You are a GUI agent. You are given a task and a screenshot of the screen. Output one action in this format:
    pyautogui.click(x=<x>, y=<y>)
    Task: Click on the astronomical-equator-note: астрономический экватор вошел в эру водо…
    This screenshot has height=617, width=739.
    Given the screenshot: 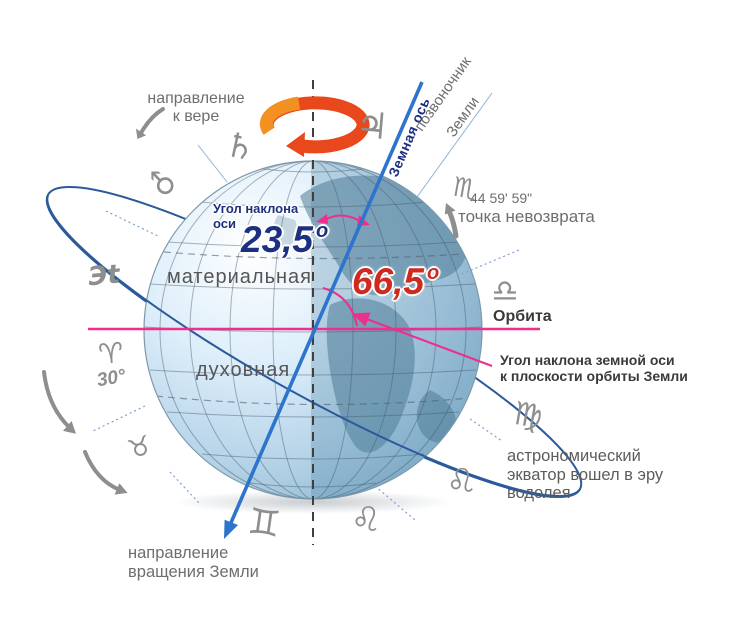 What is the action you would take?
    pyautogui.click(x=585, y=474)
    